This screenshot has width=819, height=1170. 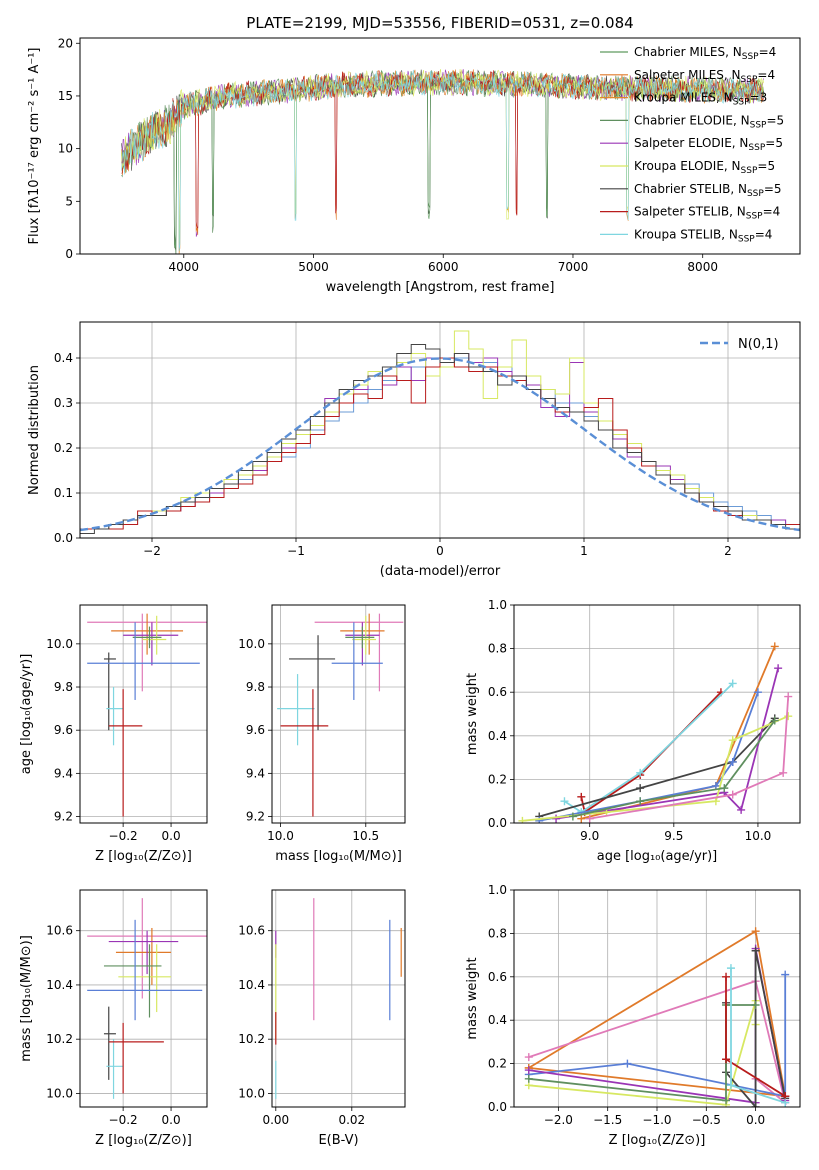 What do you see at coordinates (69, 254) in the screenshot?
I see `y-tick-label: 0` at bounding box center [69, 254].